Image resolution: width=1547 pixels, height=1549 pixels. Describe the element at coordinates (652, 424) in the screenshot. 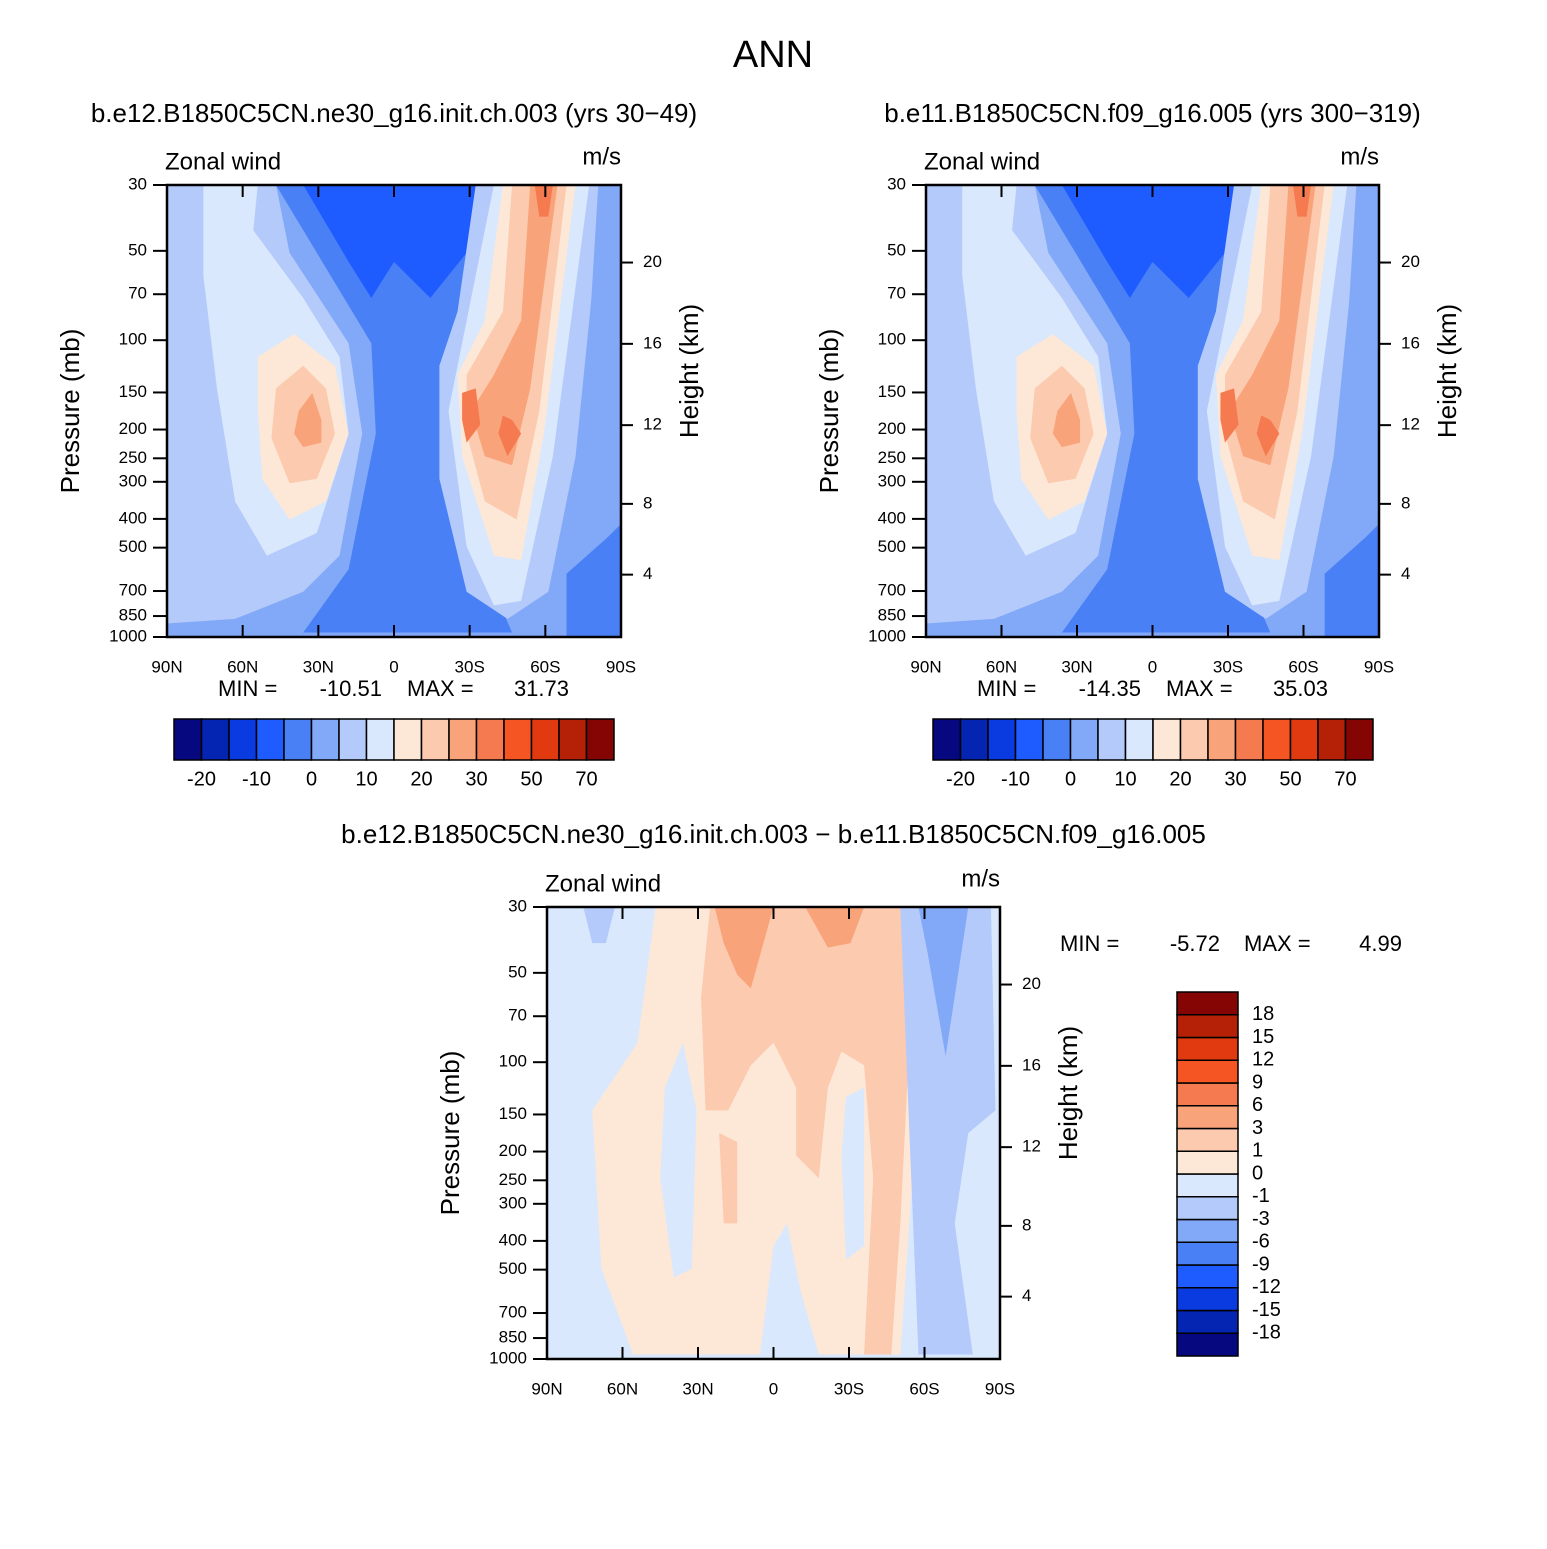

I see `y2-tick-label: 12` at that location.